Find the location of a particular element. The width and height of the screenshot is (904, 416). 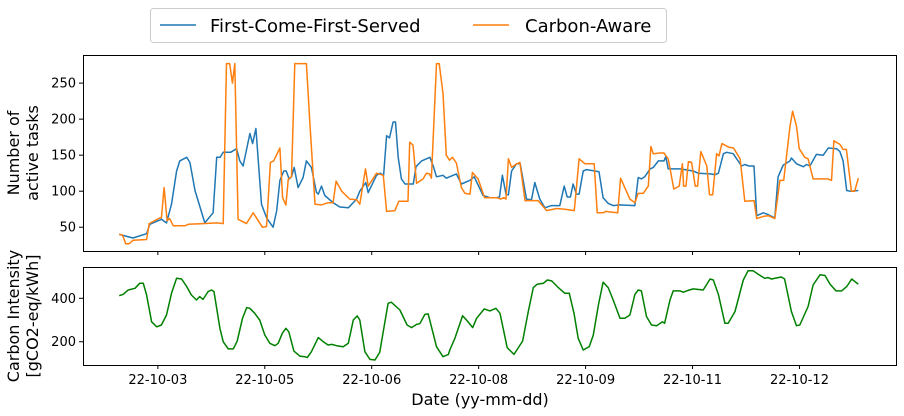

tasks-ytick-label: 150 is located at coordinates (63, 156).